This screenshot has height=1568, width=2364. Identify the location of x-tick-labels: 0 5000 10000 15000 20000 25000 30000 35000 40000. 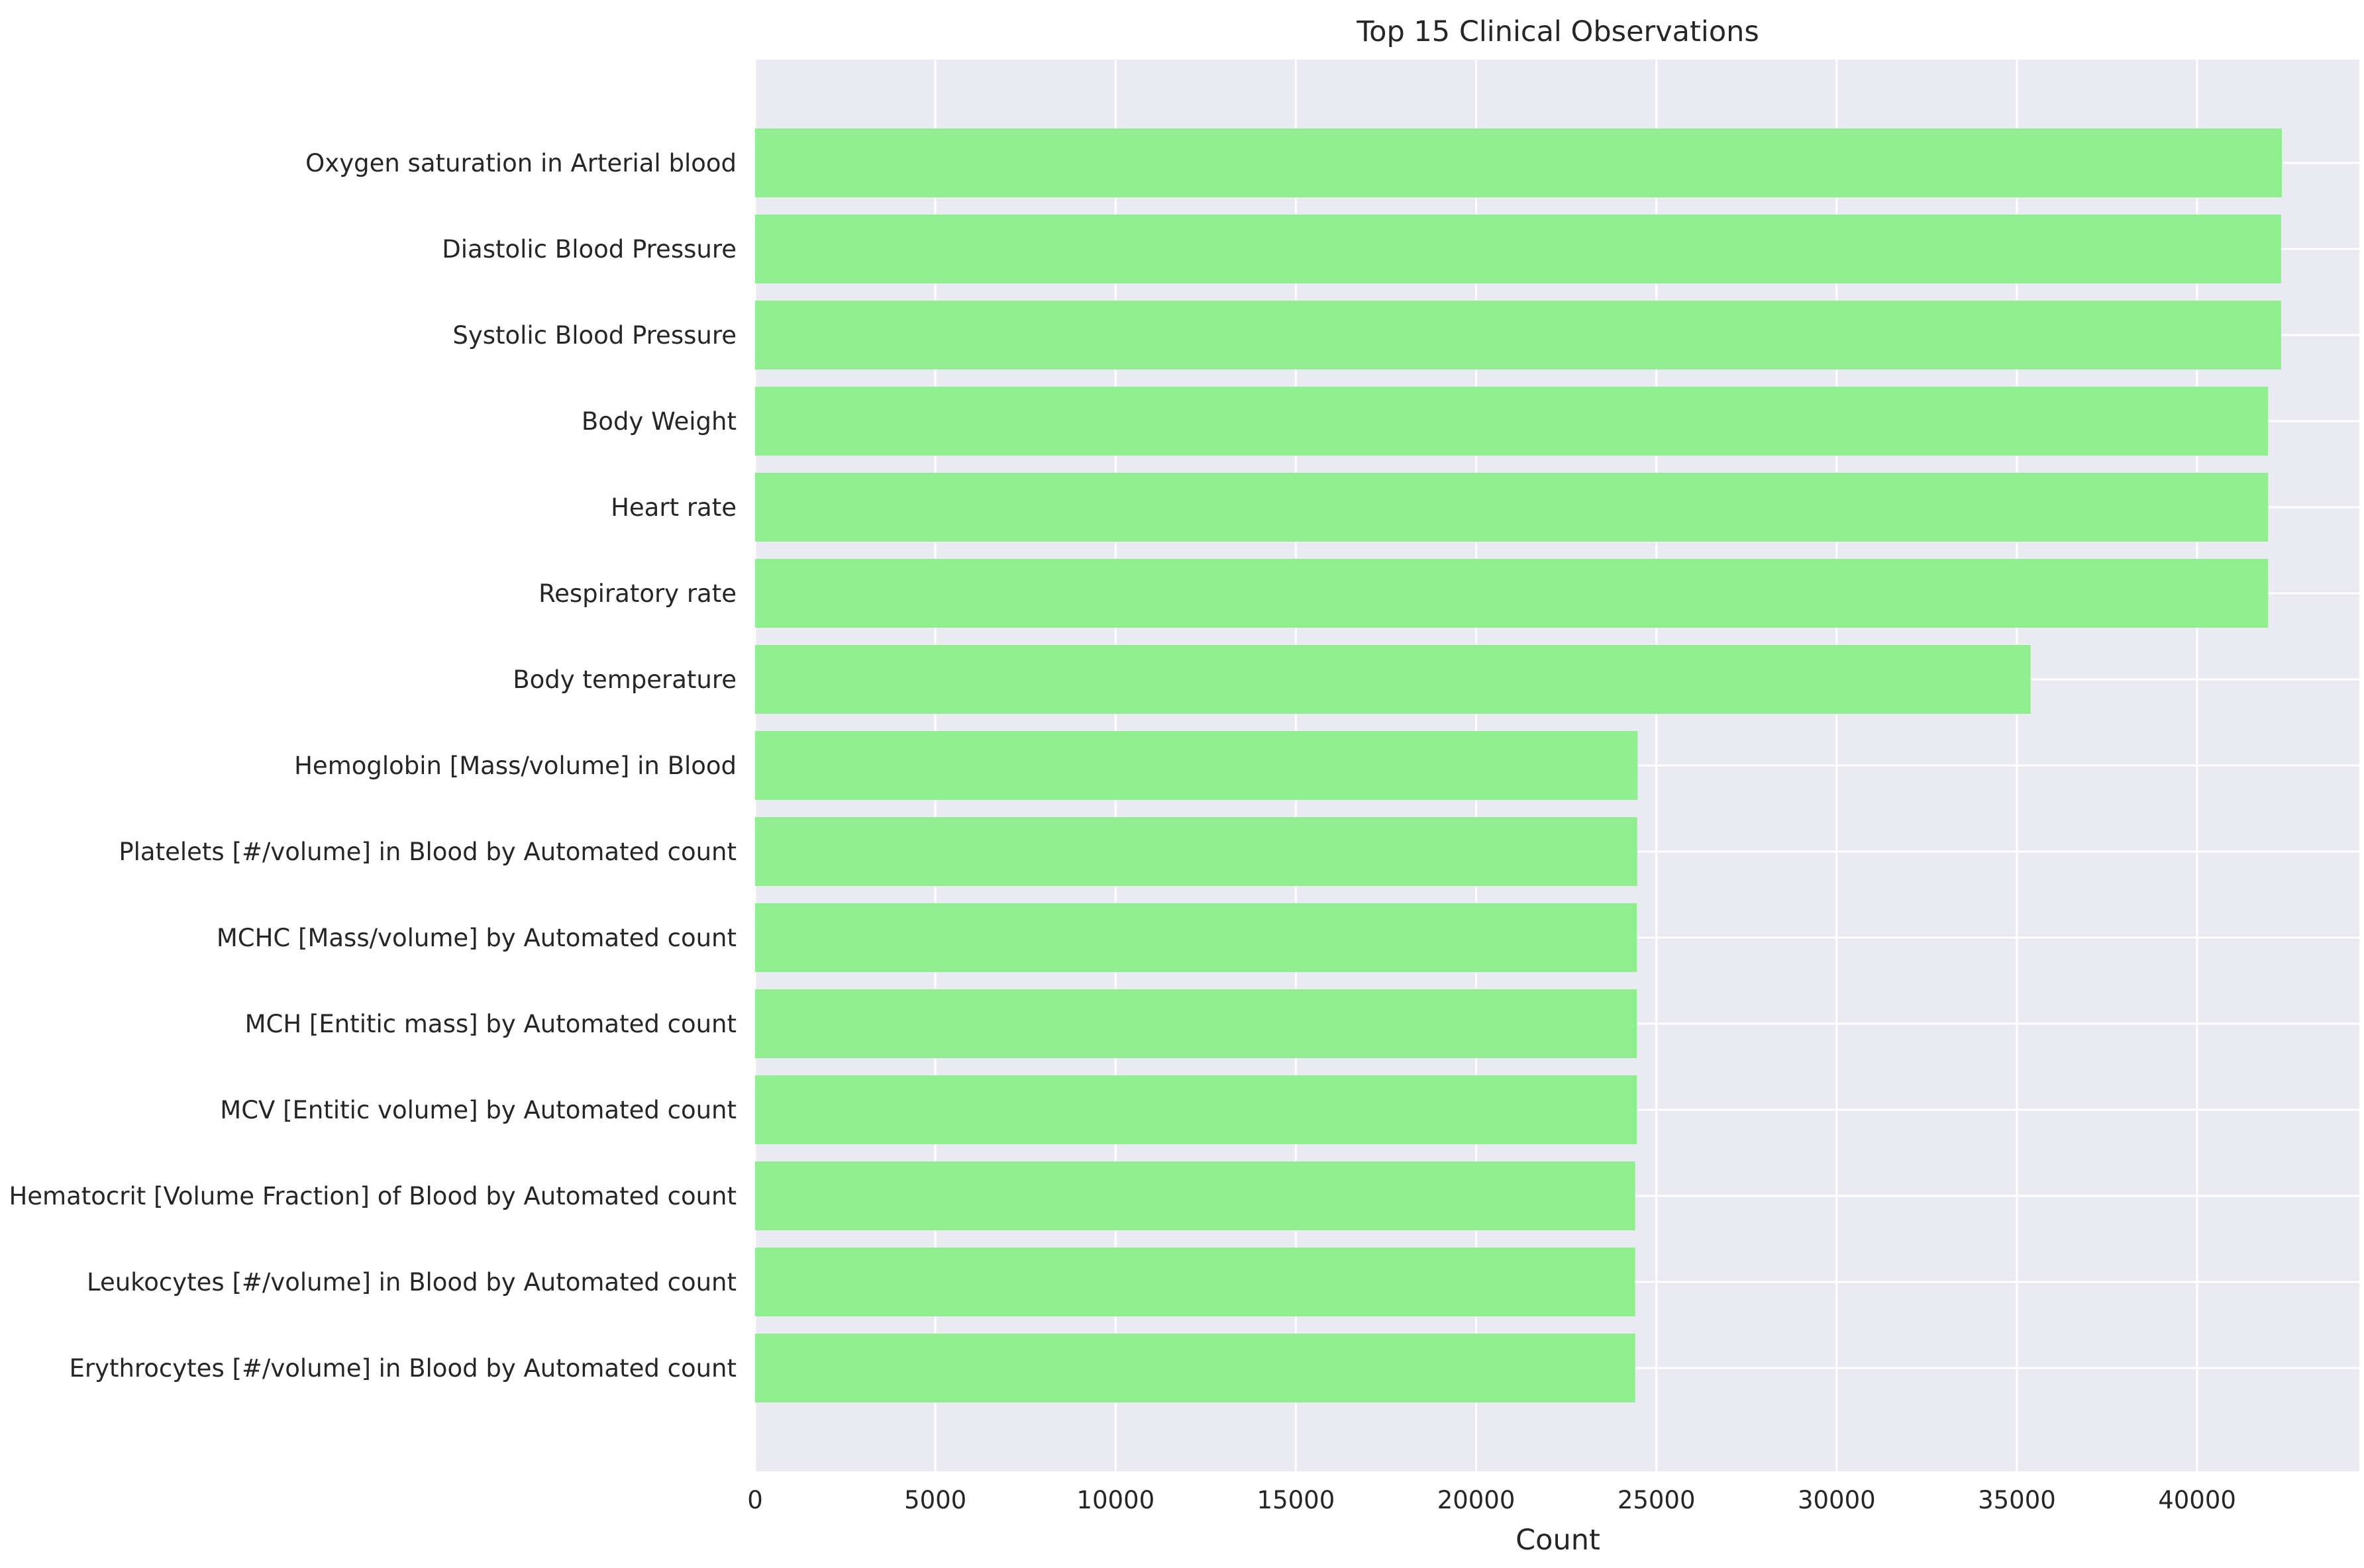
(1491, 1500).